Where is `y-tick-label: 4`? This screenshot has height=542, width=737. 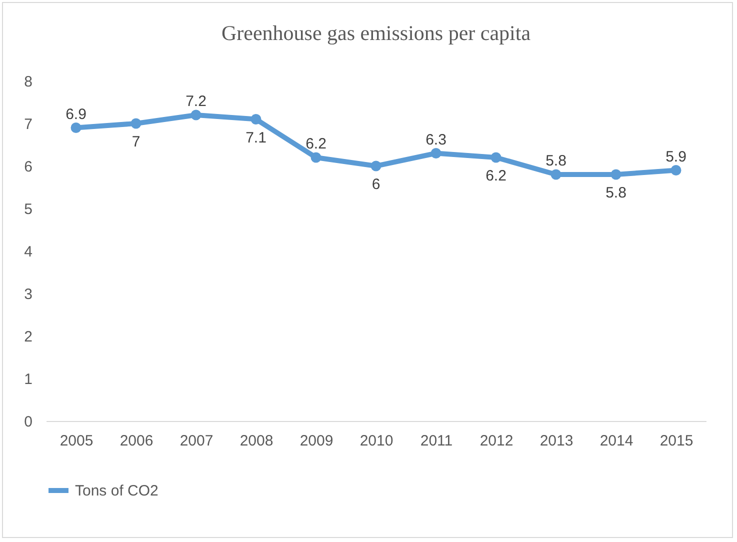 y-tick-label: 4 is located at coordinates (28, 252).